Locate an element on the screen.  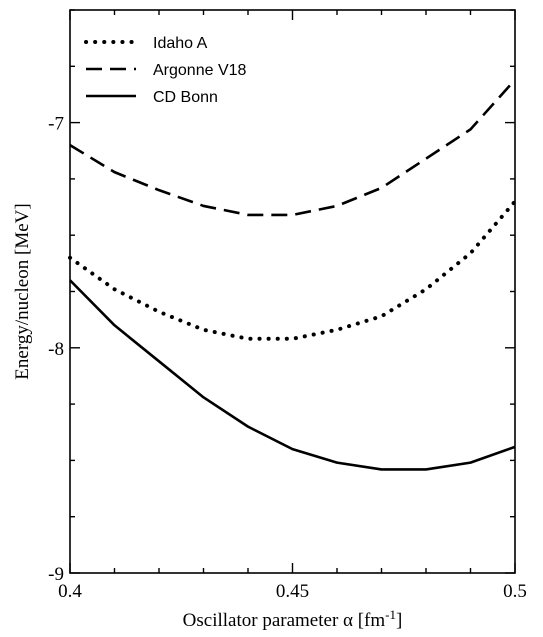
legend-label: CD Bonn is located at coordinates (185, 97).